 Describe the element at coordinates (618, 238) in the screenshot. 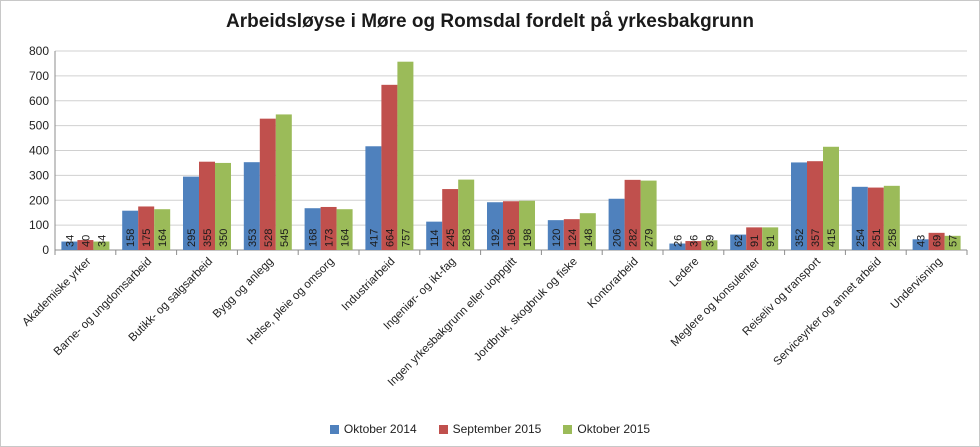

I see `data-label: 206` at that location.